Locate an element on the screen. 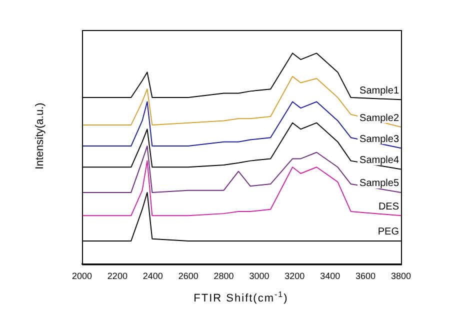 The image size is (465, 327). x-tick-label: 3600 is located at coordinates (366, 276).